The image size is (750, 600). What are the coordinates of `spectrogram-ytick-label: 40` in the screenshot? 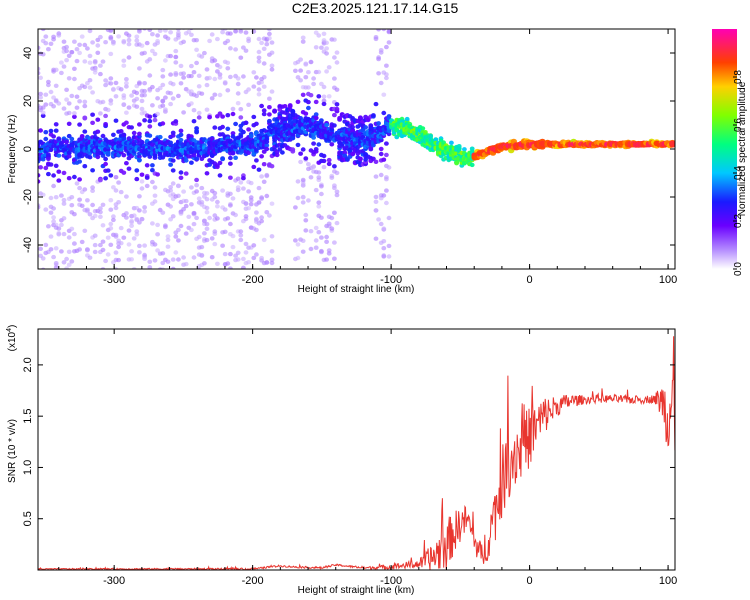 It's located at (28, 53).